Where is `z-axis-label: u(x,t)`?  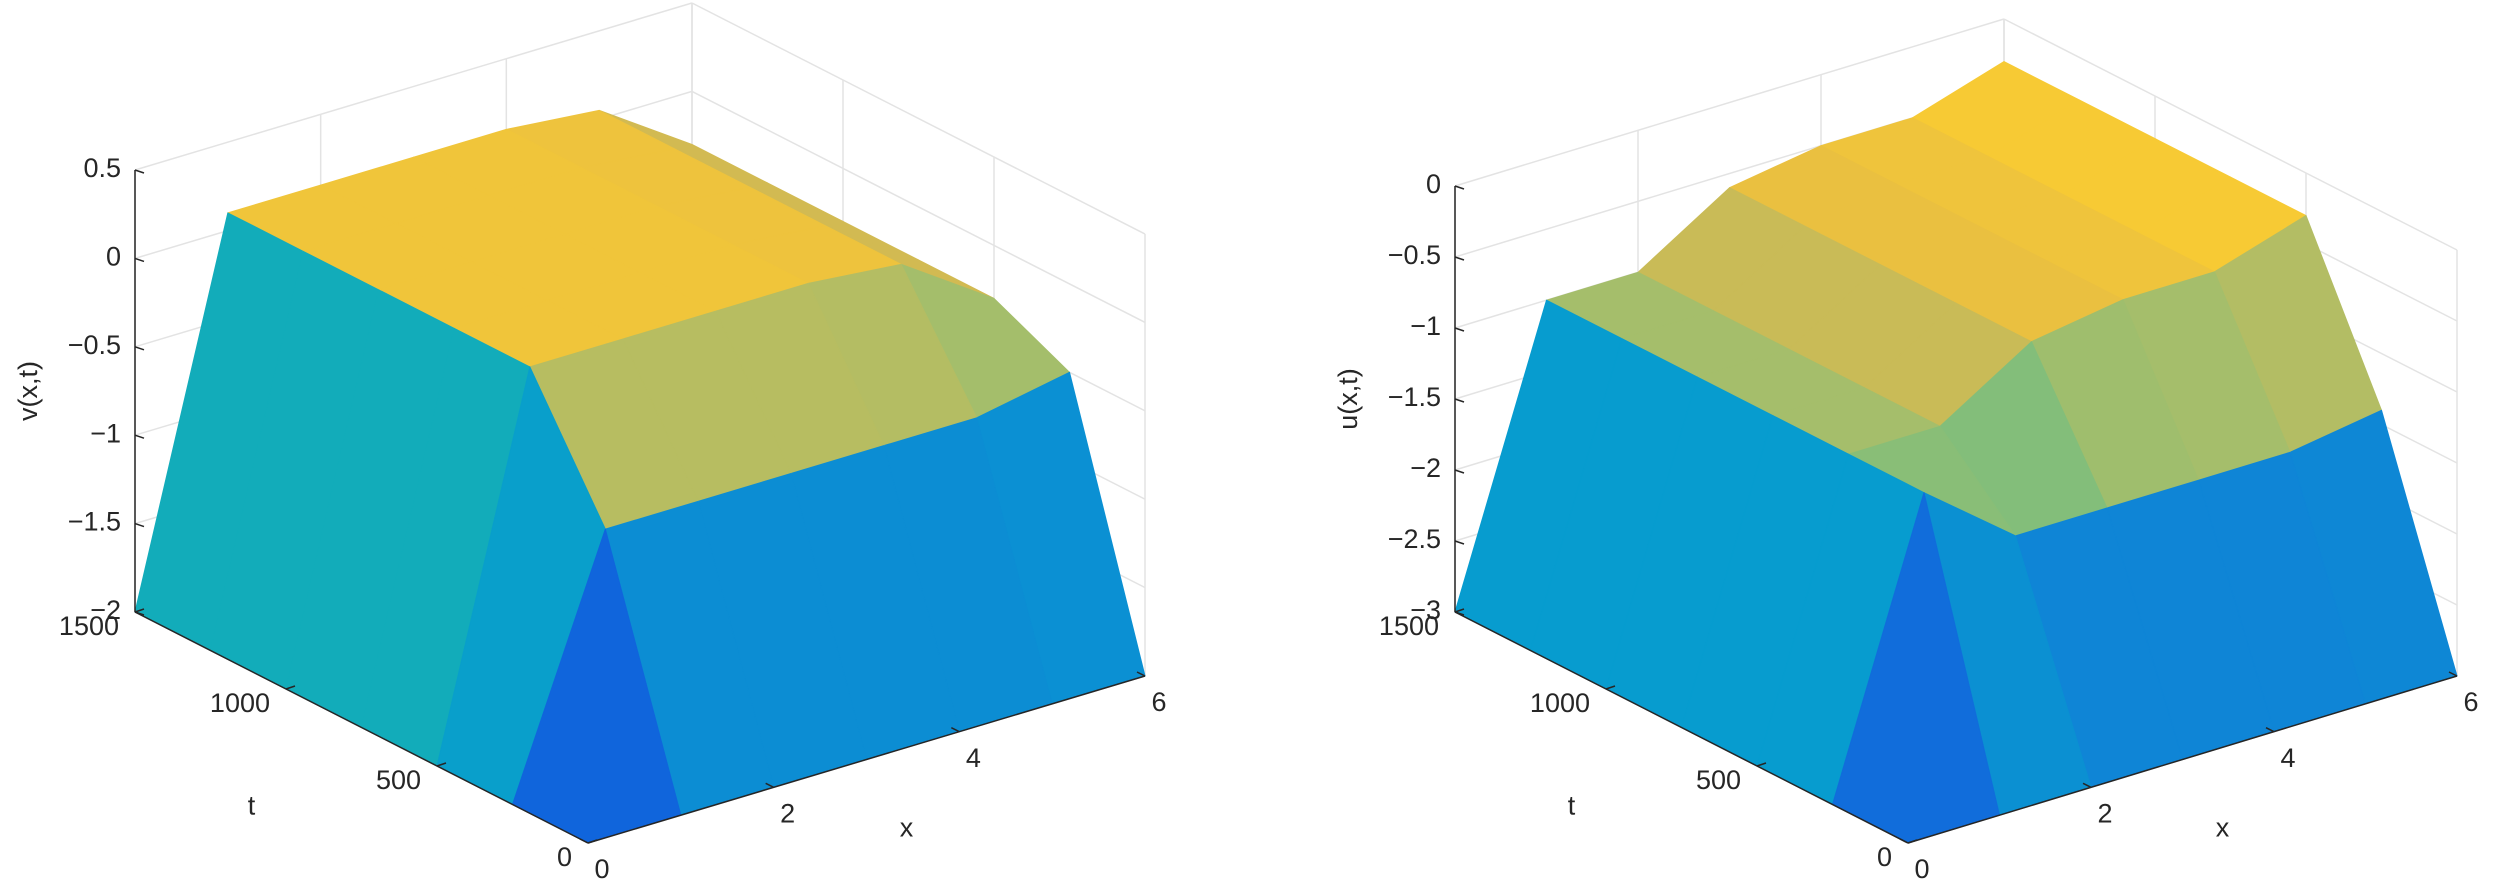 z-axis-label: u(x,t) is located at coordinates (1348, 399).